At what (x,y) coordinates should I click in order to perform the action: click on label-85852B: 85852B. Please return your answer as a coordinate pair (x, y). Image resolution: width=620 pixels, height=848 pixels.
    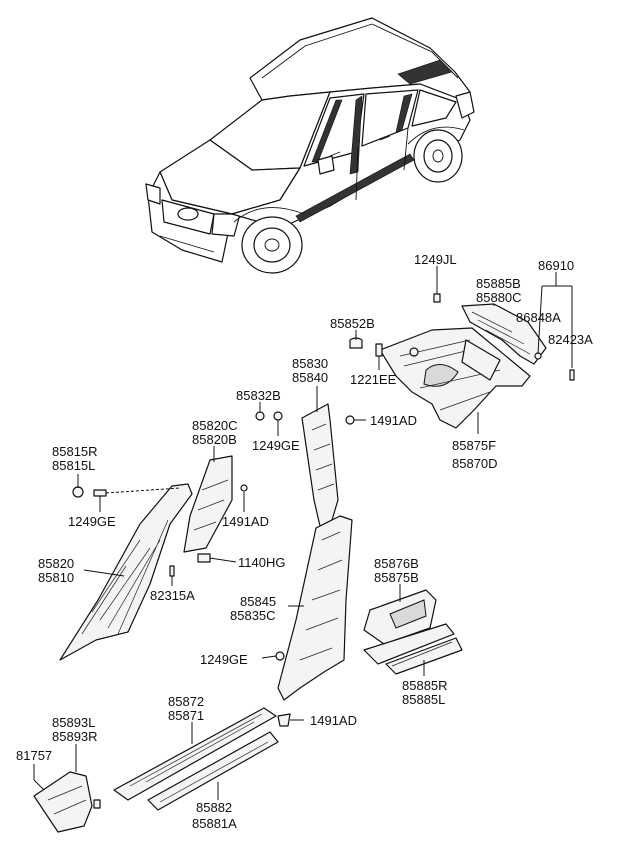
    Looking at the image, I should click on (352, 323).